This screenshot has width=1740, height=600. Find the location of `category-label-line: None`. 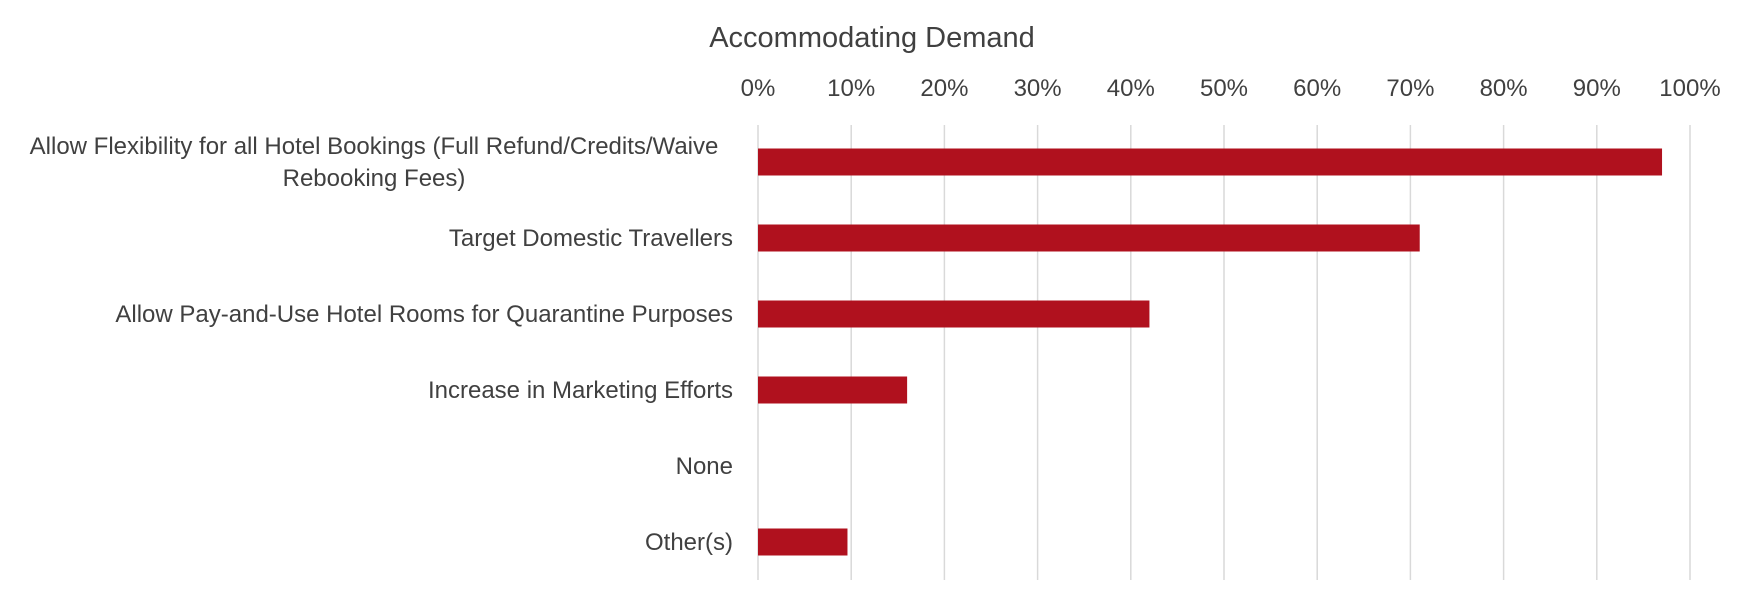

category-label-line: None is located at coordinates (704, 466).